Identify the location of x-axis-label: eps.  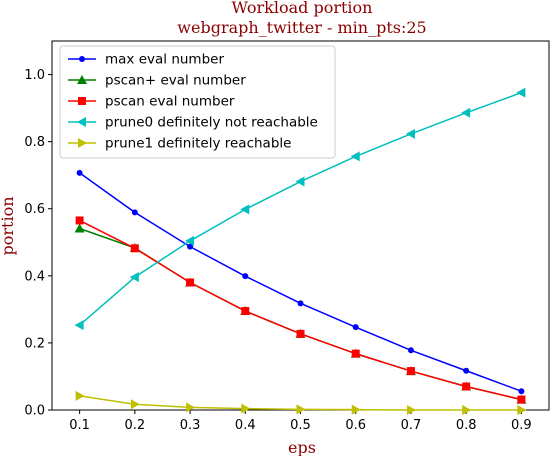
(302, 447).